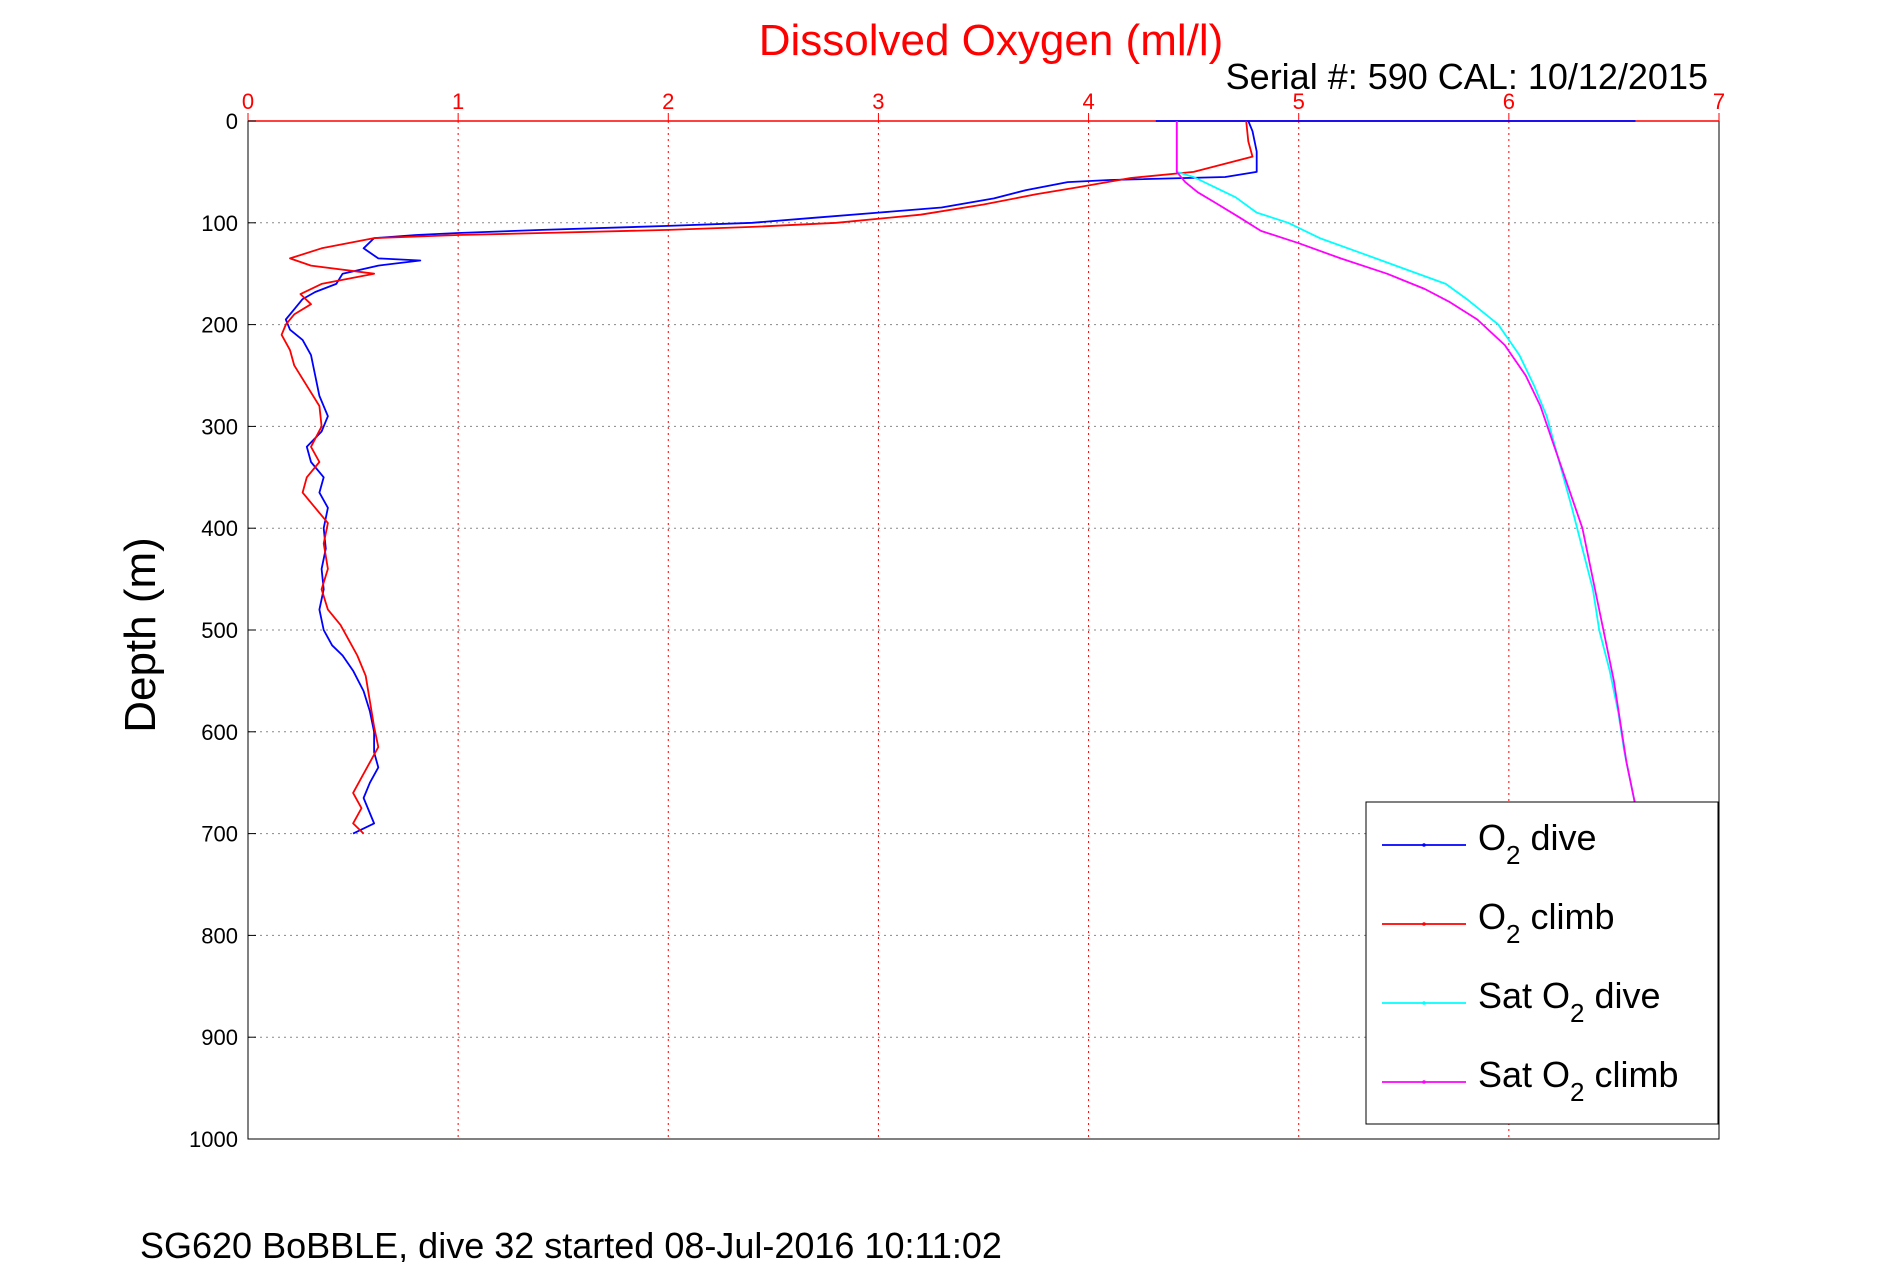  What do you see at coordinates (1578, 1080) in the screenshot?
I see `legend-label: Sat O2 climb` at bounding box center [1578, 1080].